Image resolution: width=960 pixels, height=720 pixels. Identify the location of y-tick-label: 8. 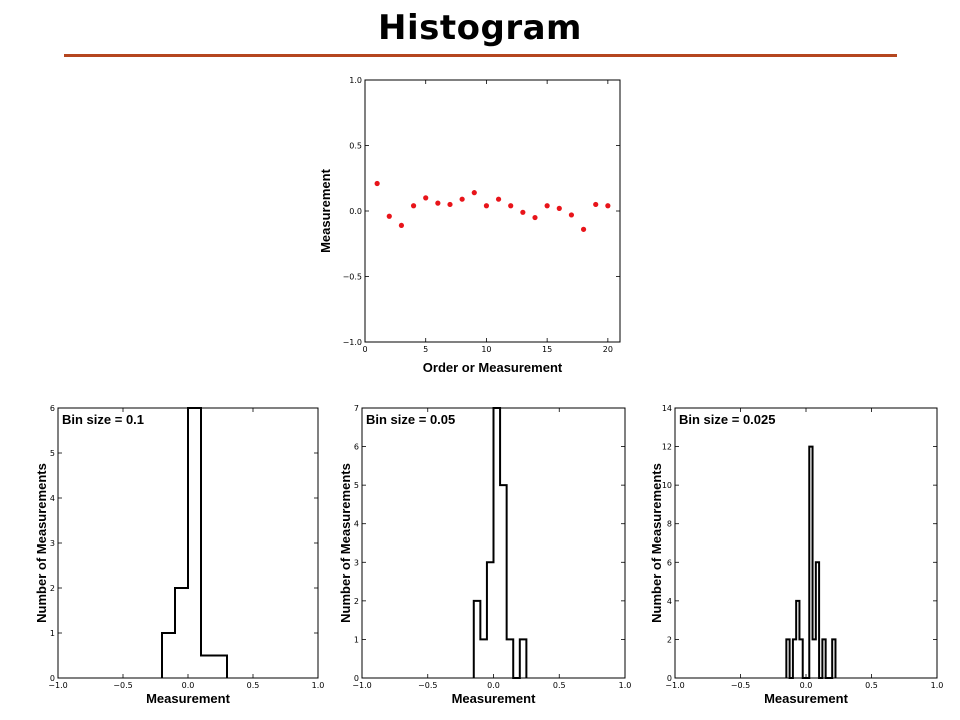
(669, 524).